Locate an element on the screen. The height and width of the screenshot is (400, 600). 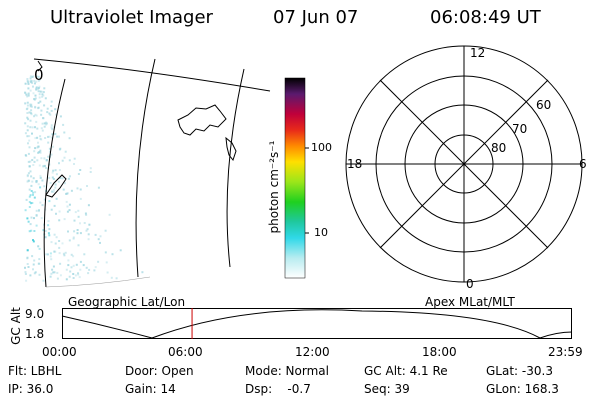
earth-limb is located at coordinates (98, 282).